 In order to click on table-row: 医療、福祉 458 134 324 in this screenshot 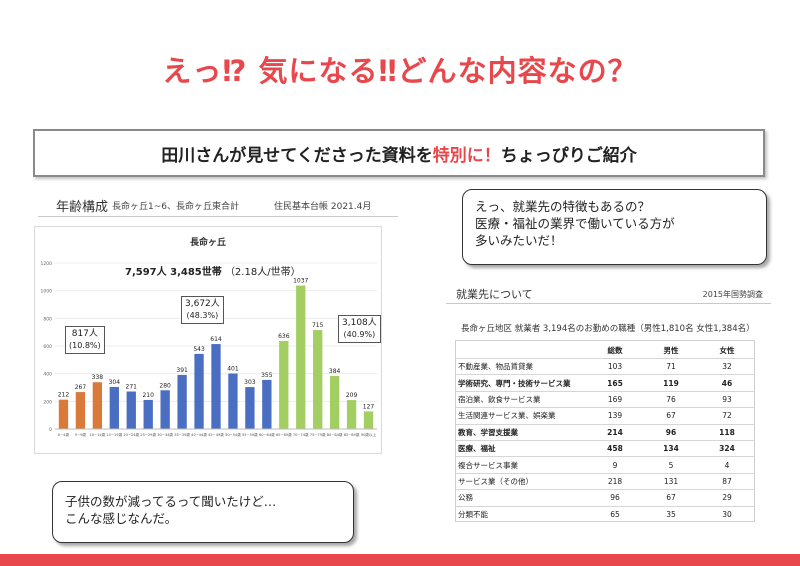, I will do `click(605, 448)`.